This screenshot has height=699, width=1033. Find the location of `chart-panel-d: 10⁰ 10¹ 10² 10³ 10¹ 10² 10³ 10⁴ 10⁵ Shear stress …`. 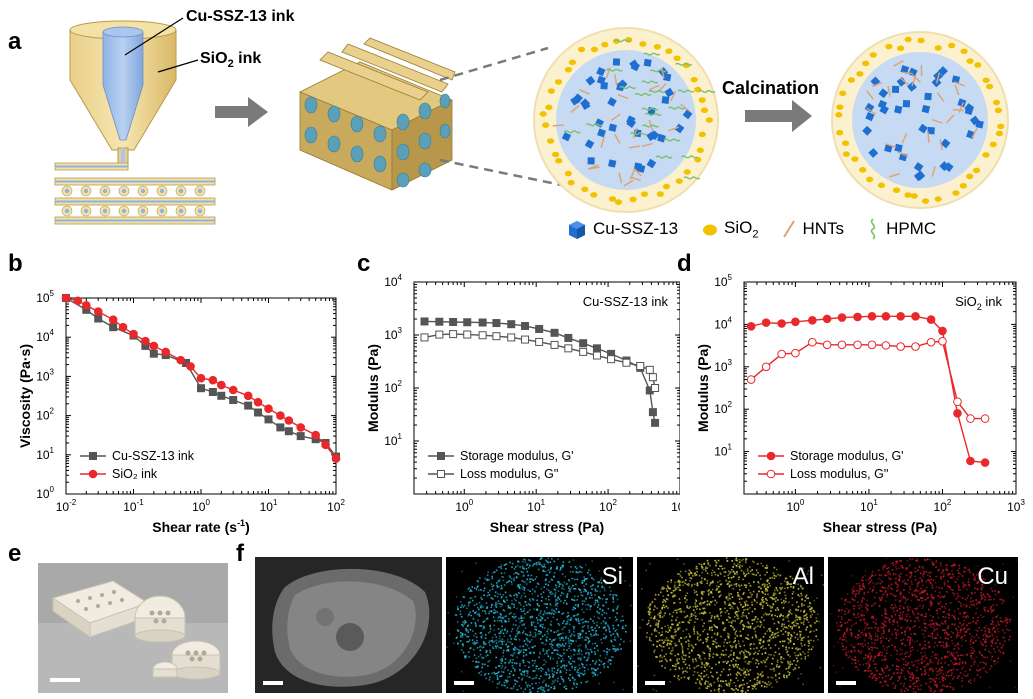

chart-panel-d: 10⁰ 10¹ 10² 10³ 10¹ 10² 10³ 10⁴ 10⁵ Shear stress … is located at coordinates (860, 404).